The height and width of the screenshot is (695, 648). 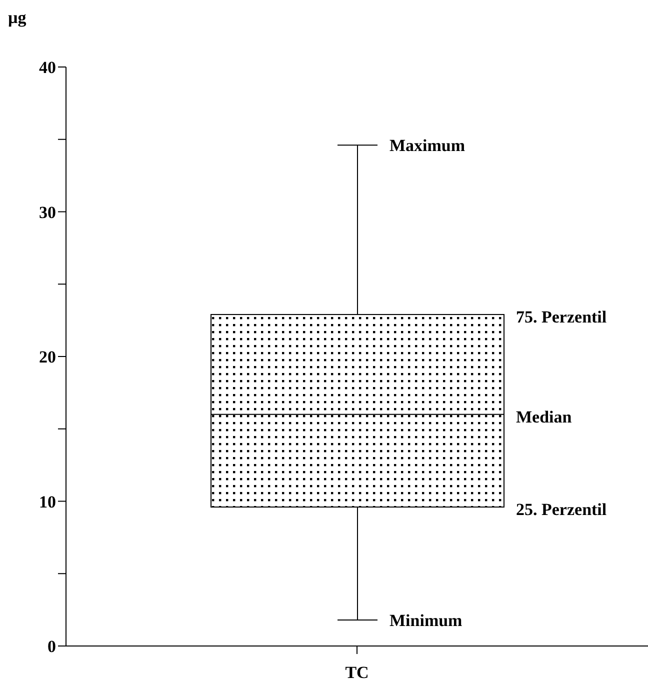 What do you see at coordinates (561, 317) in the screenshot?
I see `annotation: 75. Perzentil` at bounding box center [561, 317].